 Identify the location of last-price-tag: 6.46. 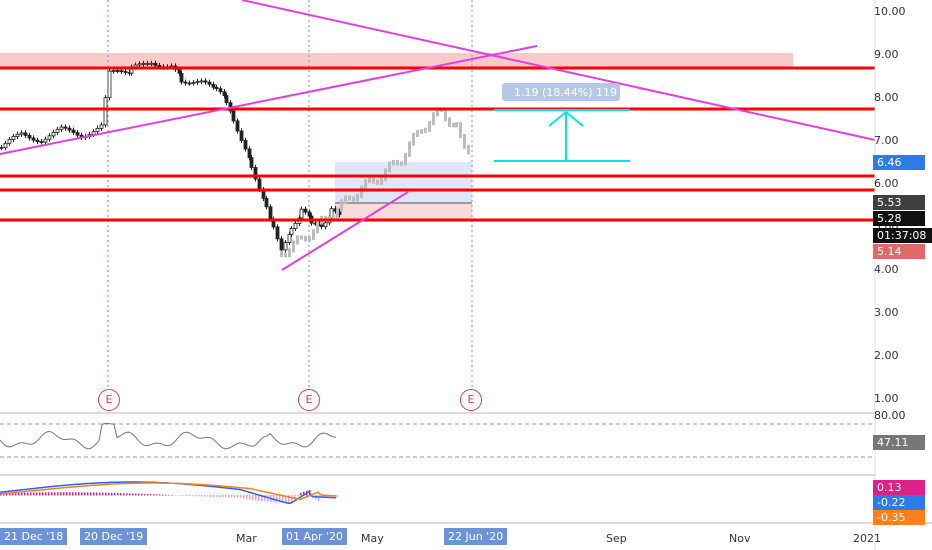
(899, 162).